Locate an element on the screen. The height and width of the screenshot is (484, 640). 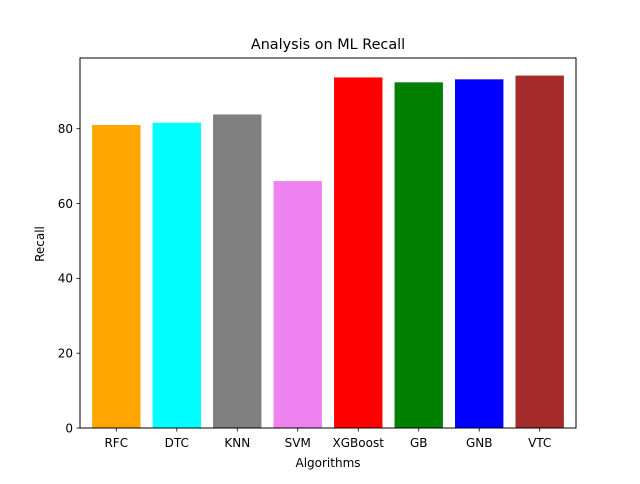
y-tick-label: 60 is located at coordinates (65, 204).